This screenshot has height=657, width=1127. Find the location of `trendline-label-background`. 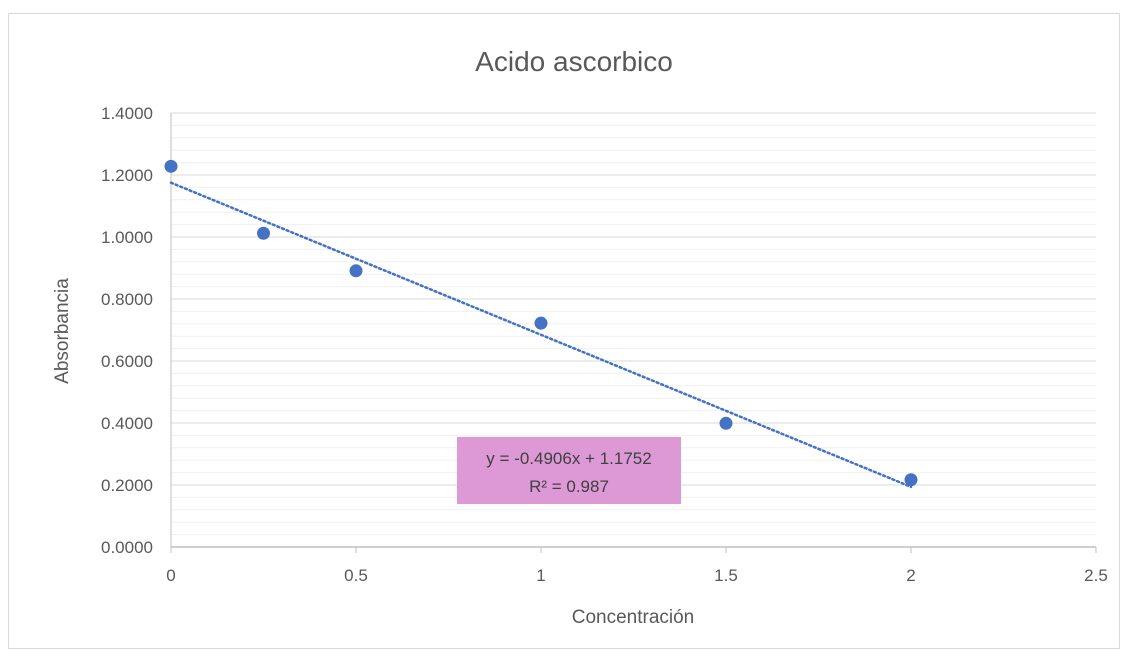

trendline-label-background is located at coordinates (569, 470).